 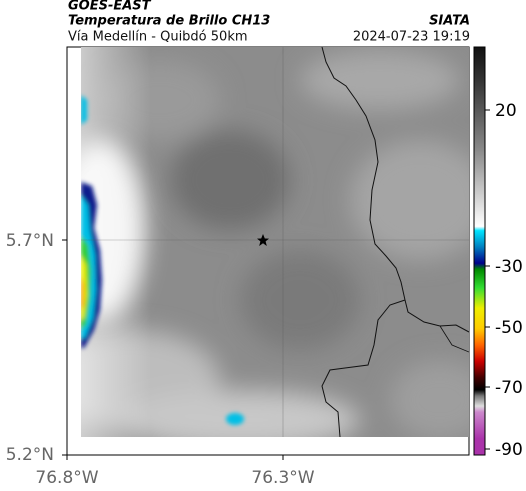 What do you see at coordinates (509, 450) in the screenshot?
I see `colorbar-label: -90` at bounding box center [509, 450].